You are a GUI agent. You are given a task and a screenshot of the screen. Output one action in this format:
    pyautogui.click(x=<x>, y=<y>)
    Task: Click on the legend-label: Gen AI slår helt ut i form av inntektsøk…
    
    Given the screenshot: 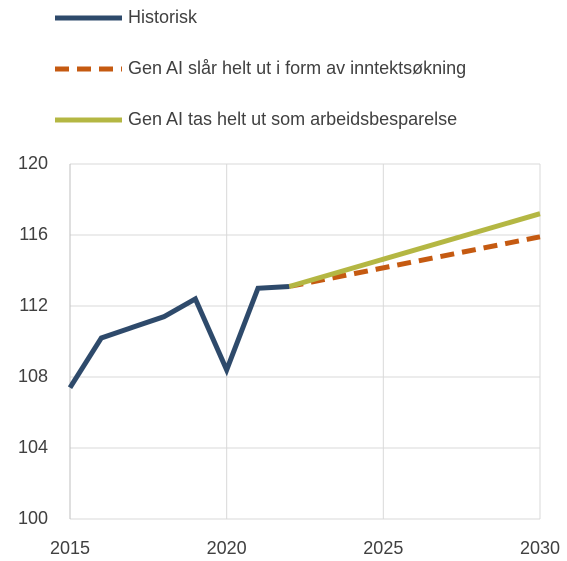 What is the action you would take?
    pyautogui.click(x=297, y=68)
    